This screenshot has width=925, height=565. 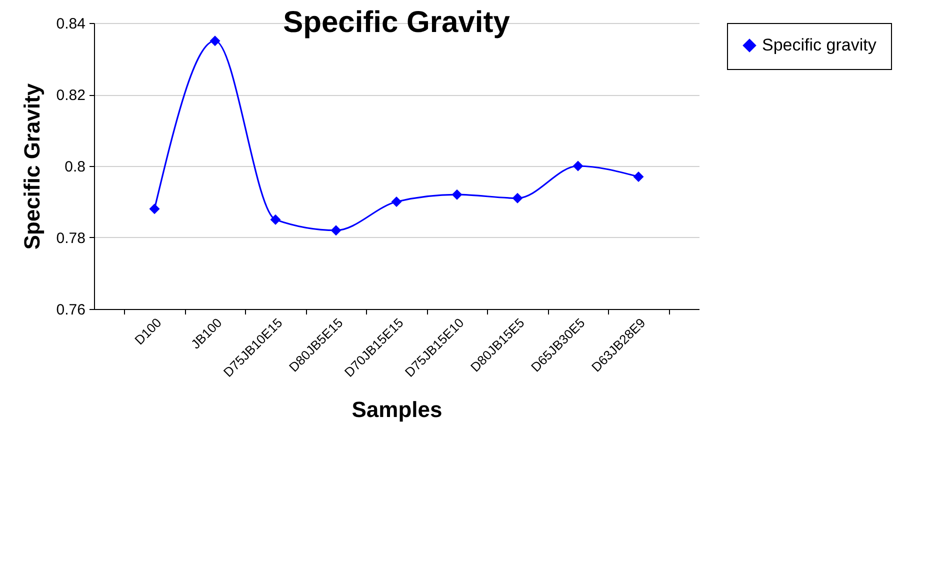 I want to click on y-tick-label: 0.82, so click(x=71, y=95).